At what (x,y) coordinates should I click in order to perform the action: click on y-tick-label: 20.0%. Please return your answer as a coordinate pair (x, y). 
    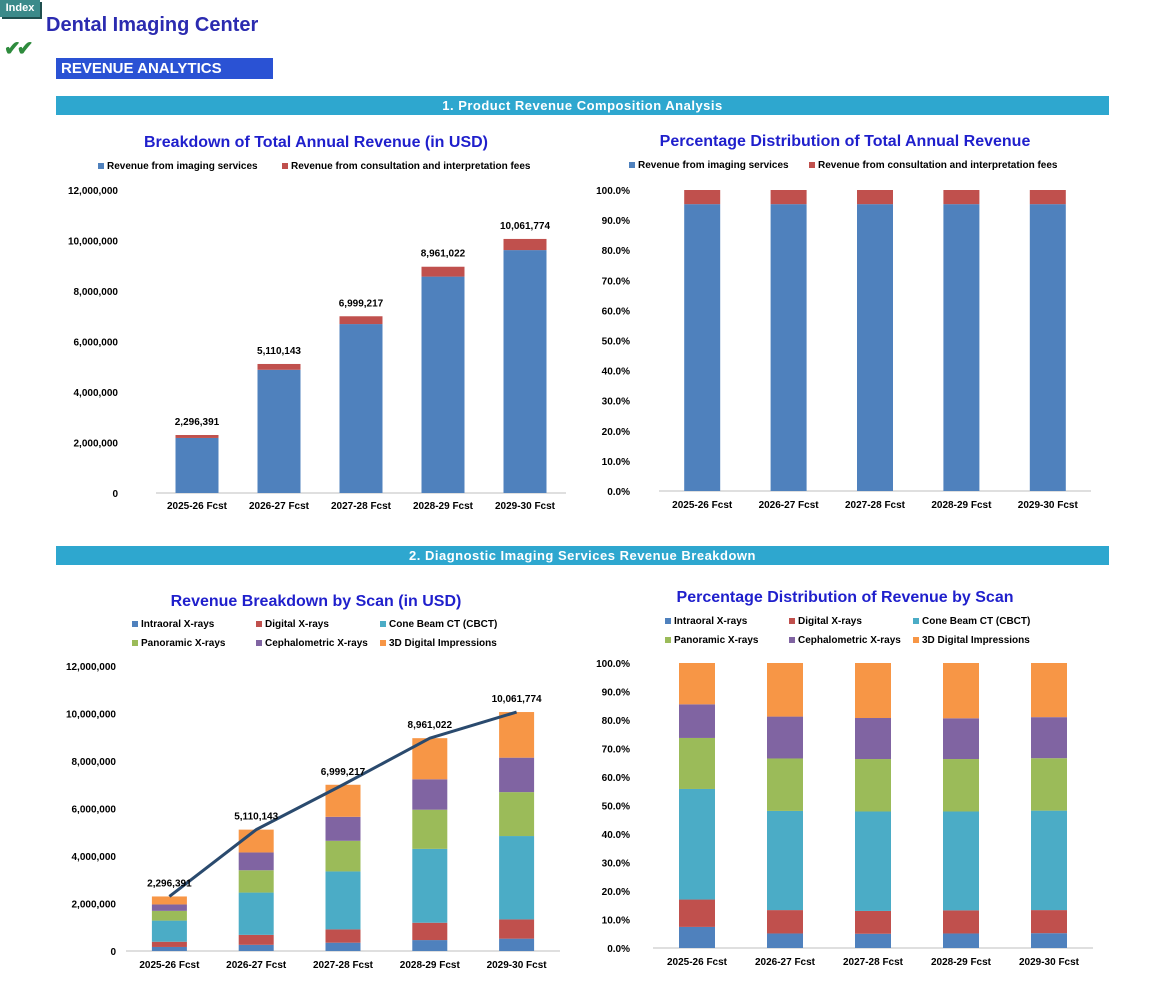
    Looking at the image, I should click on (616, 892).